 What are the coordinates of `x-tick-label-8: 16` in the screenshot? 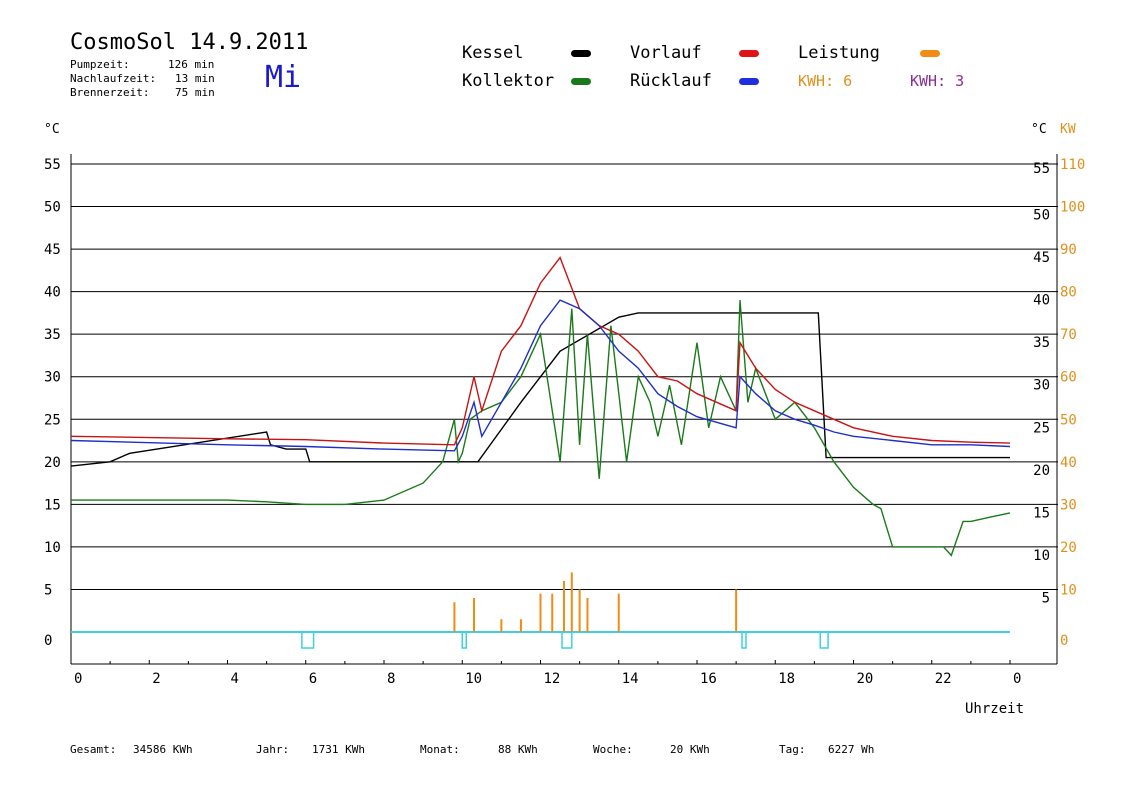 It's located at (708, 679).